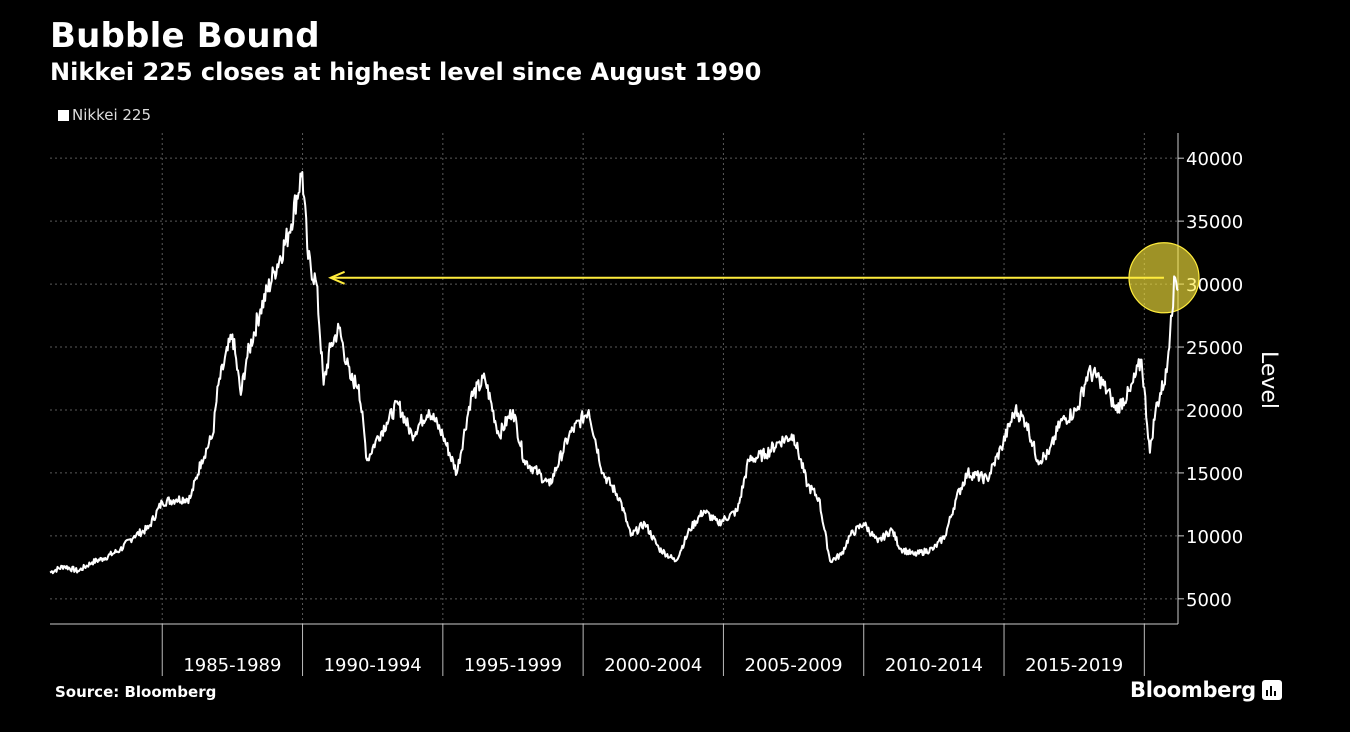 The image size is (1350, 732). What do you see at coordinates (1214, 411) in the screenshot?
I see `y-tick-label: 20000` at bounding box center [1214, 411].